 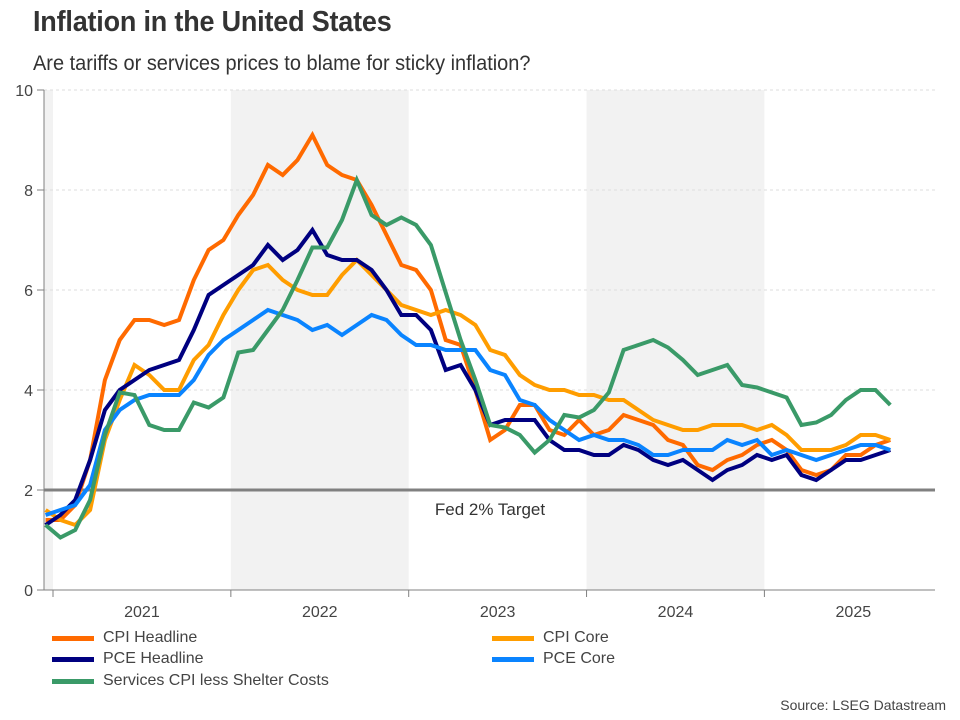 I want to click on x-tick-label: 2024, so click(x=676, y=612).